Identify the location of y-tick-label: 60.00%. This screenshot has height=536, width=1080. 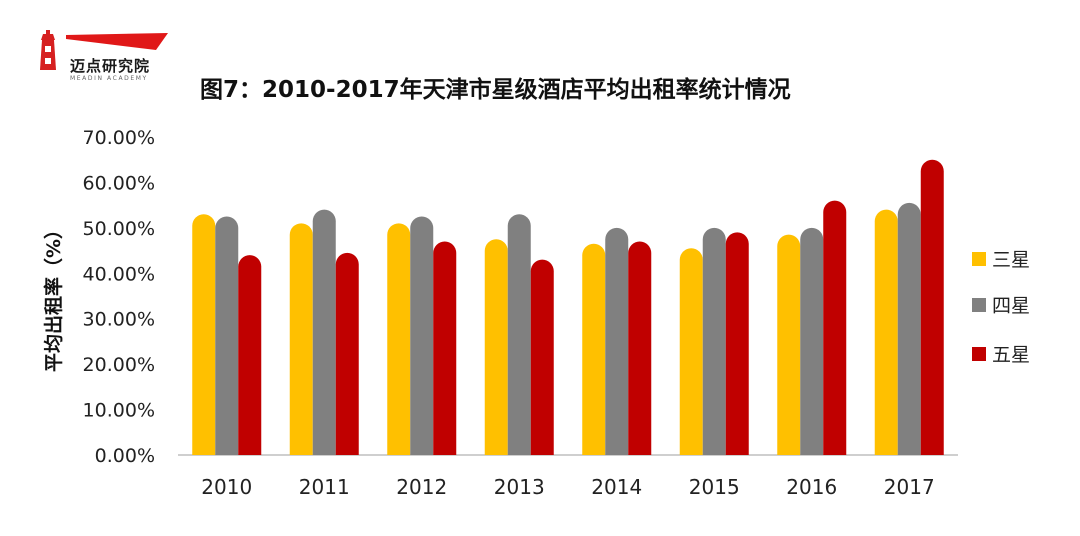
(119, 183).